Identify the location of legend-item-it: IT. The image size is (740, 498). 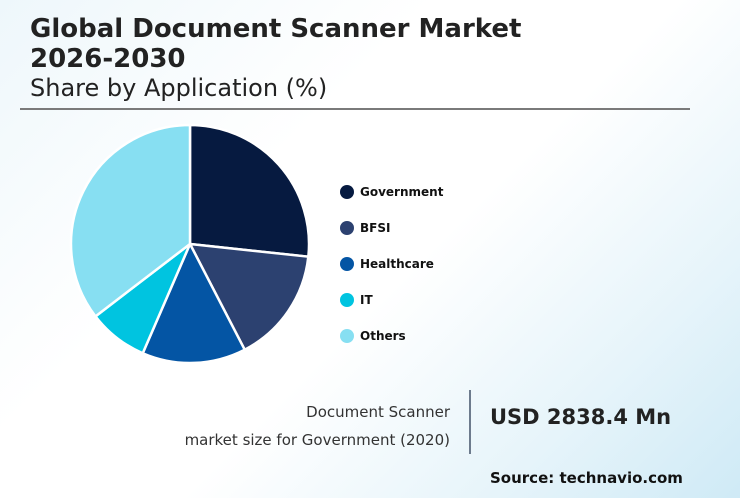
(391, 300).